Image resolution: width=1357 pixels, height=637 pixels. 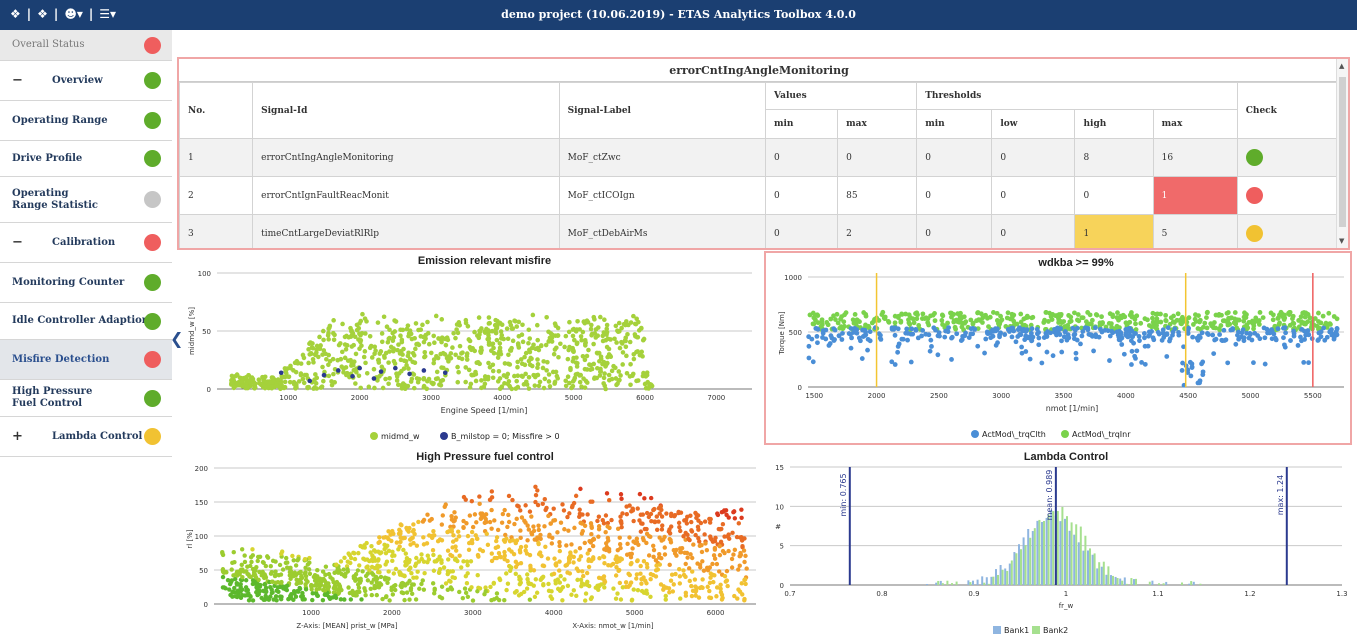 I want to click on sidebar-item-calibration: − Calibration, so click(x=86, y=243).